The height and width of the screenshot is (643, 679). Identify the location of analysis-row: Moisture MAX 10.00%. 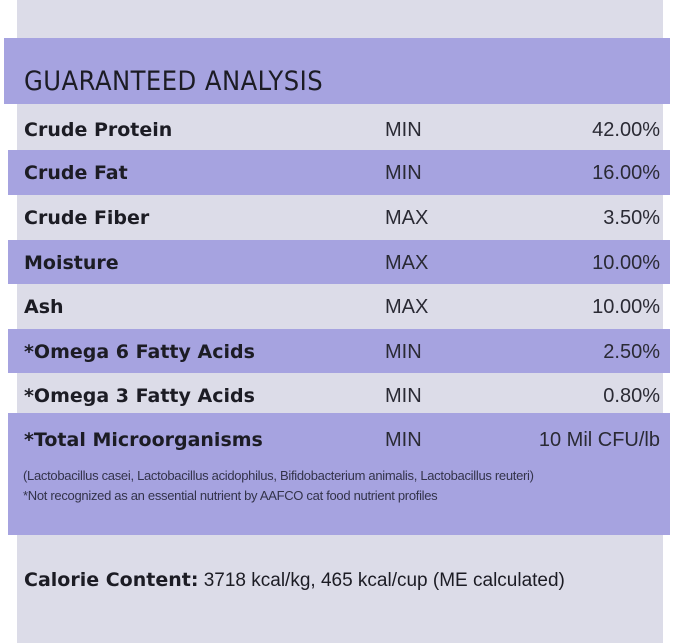
(342, 263).